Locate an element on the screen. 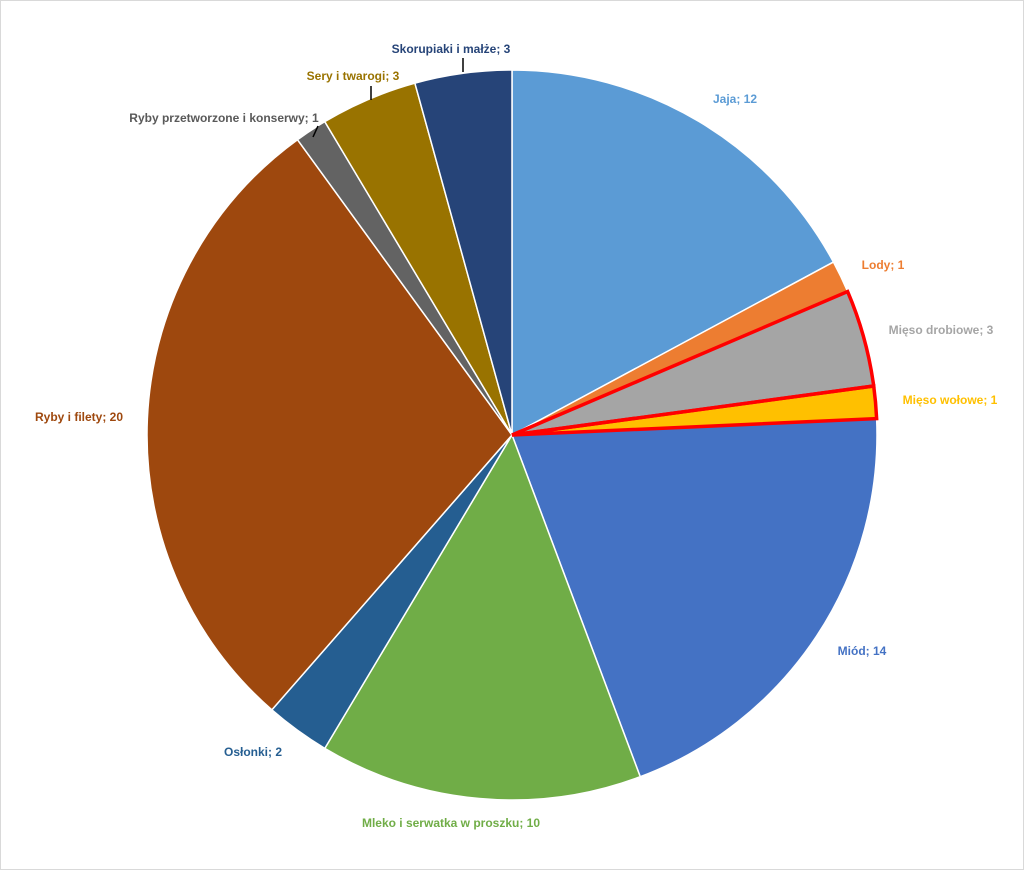  data-label: Skorupiaki i małże; 3 is located at coordinates (451, 49).